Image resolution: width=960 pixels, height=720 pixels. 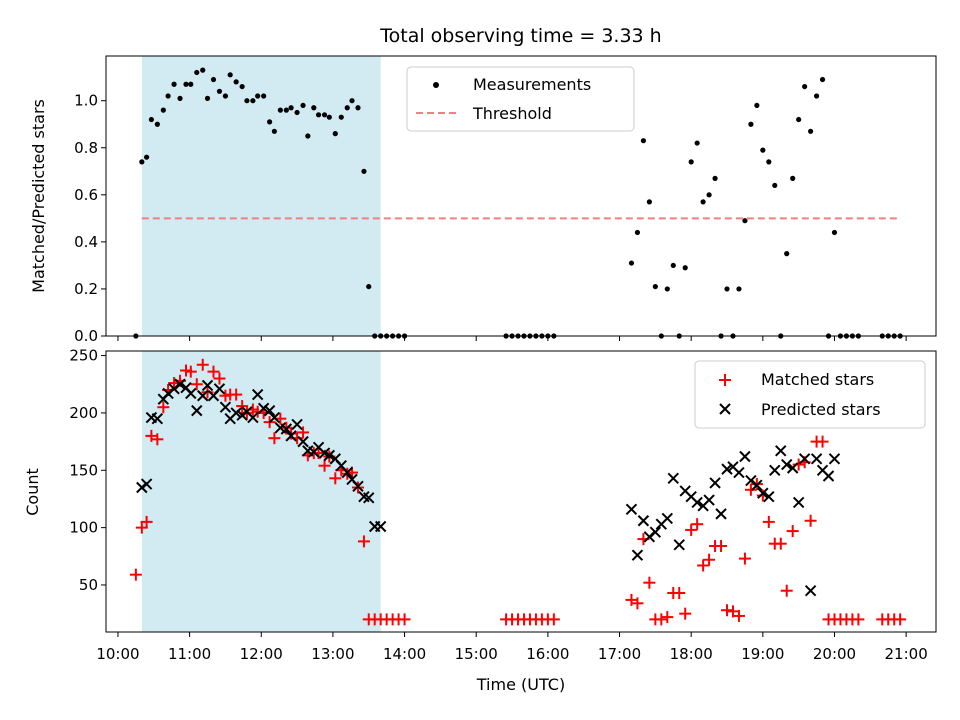 I want to click on xtick-label: 17:00, so click(x=619, y=654).